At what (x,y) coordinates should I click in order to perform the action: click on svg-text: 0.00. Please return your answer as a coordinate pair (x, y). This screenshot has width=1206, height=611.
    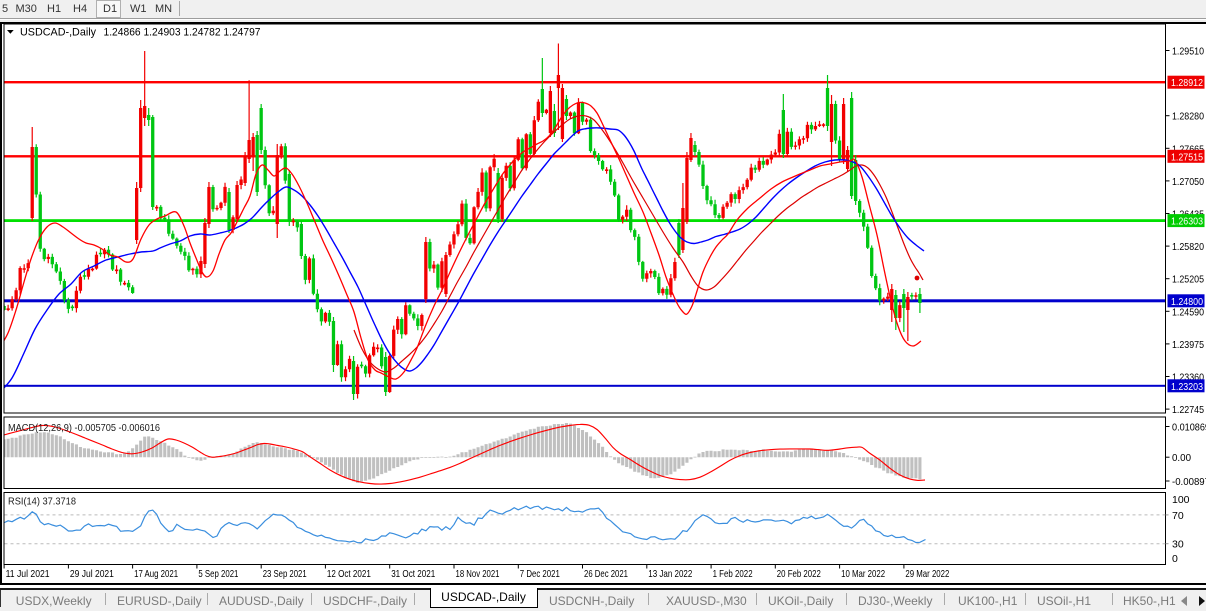
    Looking at the image, I should click on (1181, 458).